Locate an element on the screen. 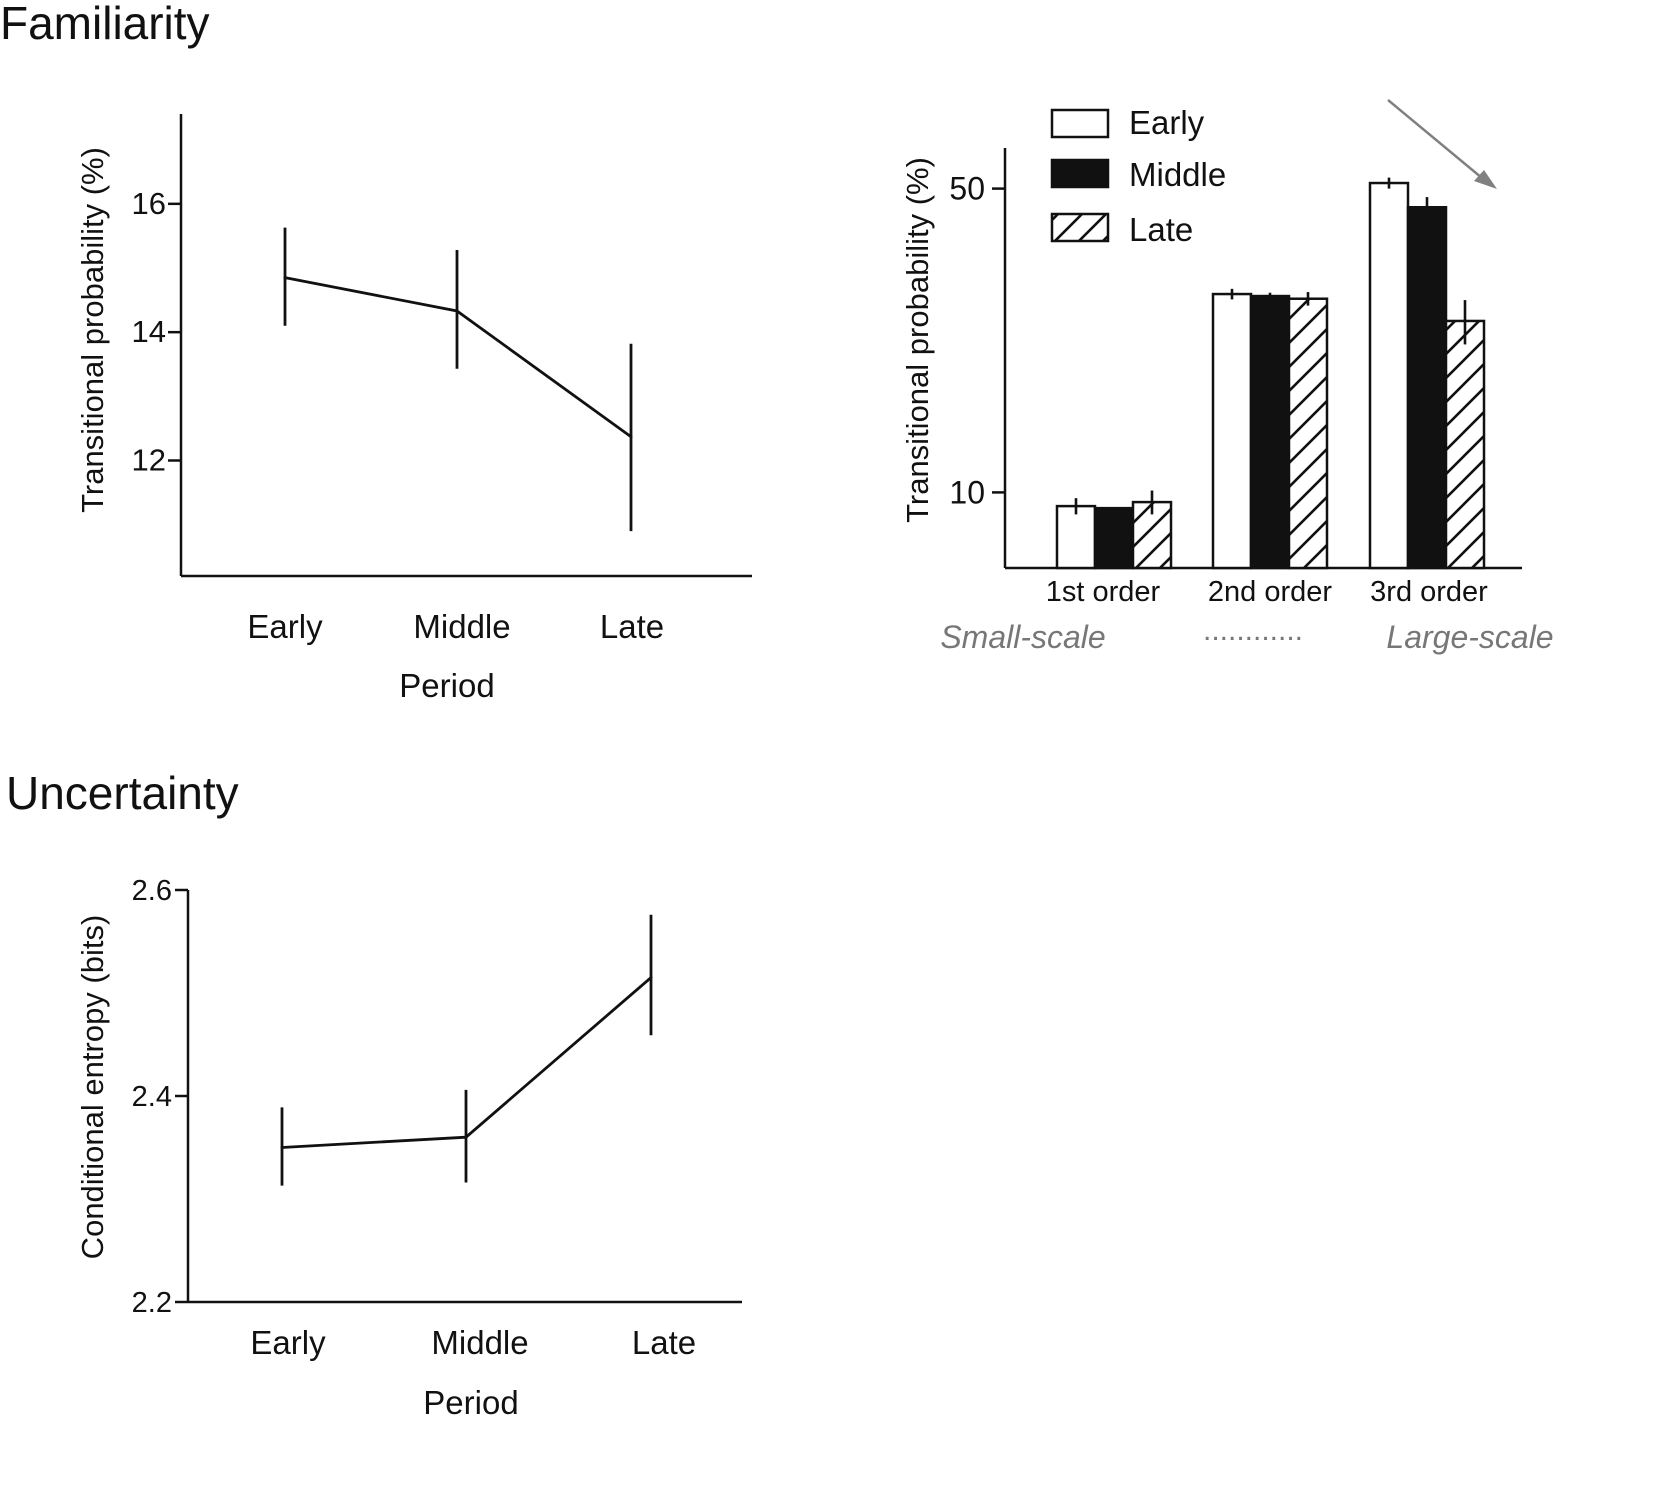 This screenshot has height=1499, width=1655. fam-xlabel: Period is located at coordinates (446, 685).